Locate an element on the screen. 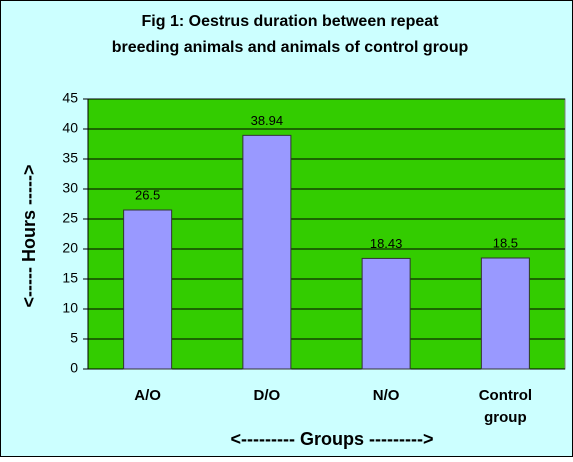 This screenshot has height=462, width=573. x-tick-label: N/O is located at coordinates (386, 395).